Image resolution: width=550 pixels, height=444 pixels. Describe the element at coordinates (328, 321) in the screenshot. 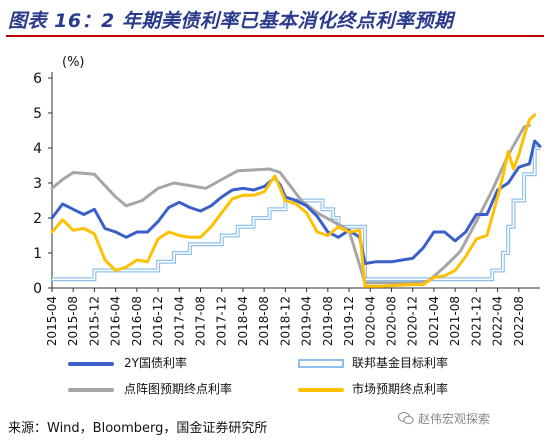

I see `x-tick-label: 2019-08` at that location.